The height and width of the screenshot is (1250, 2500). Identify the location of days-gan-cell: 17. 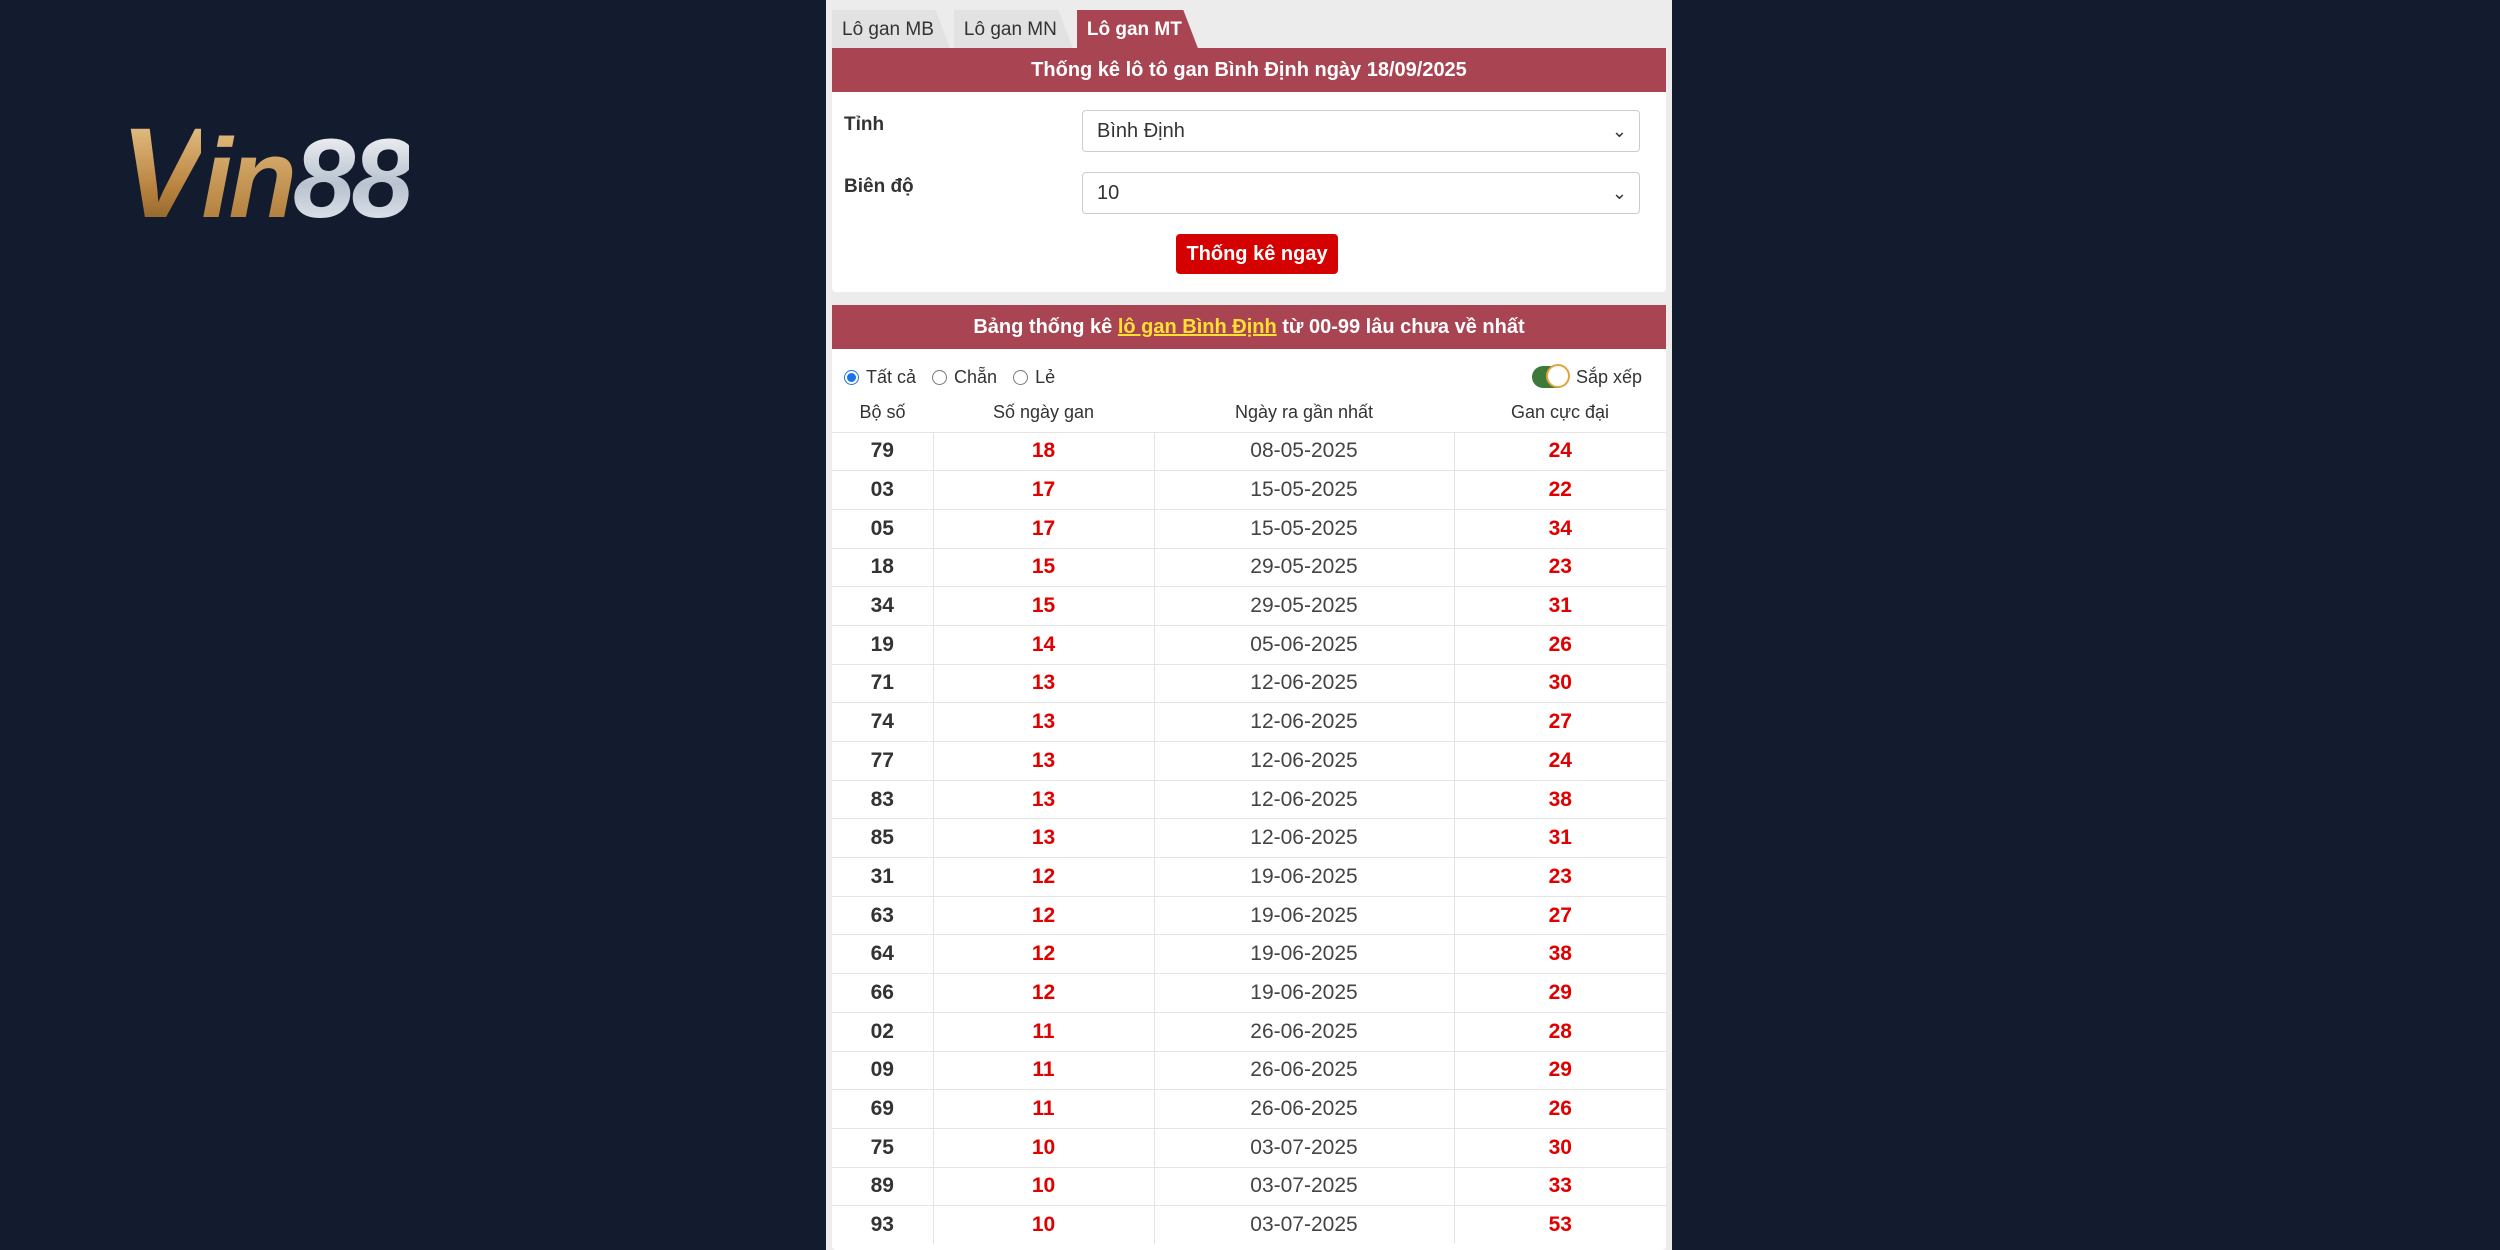
(1043, 528).